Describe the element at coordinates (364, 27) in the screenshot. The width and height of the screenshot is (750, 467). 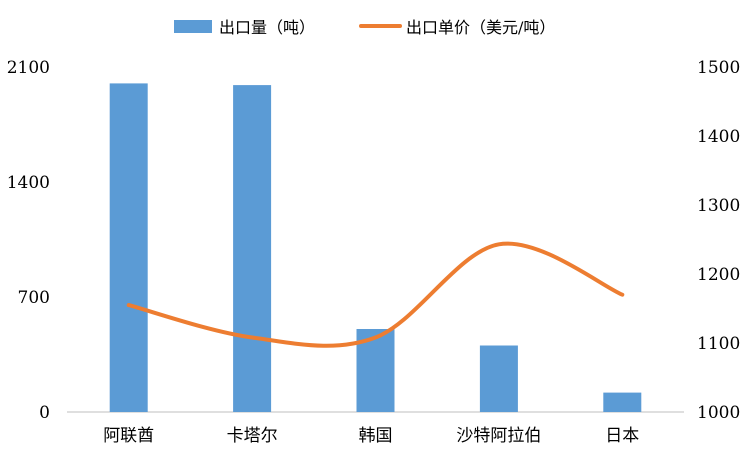
I see `legend: 出口量（吨） 出口单价（美元/吨）` at that location.